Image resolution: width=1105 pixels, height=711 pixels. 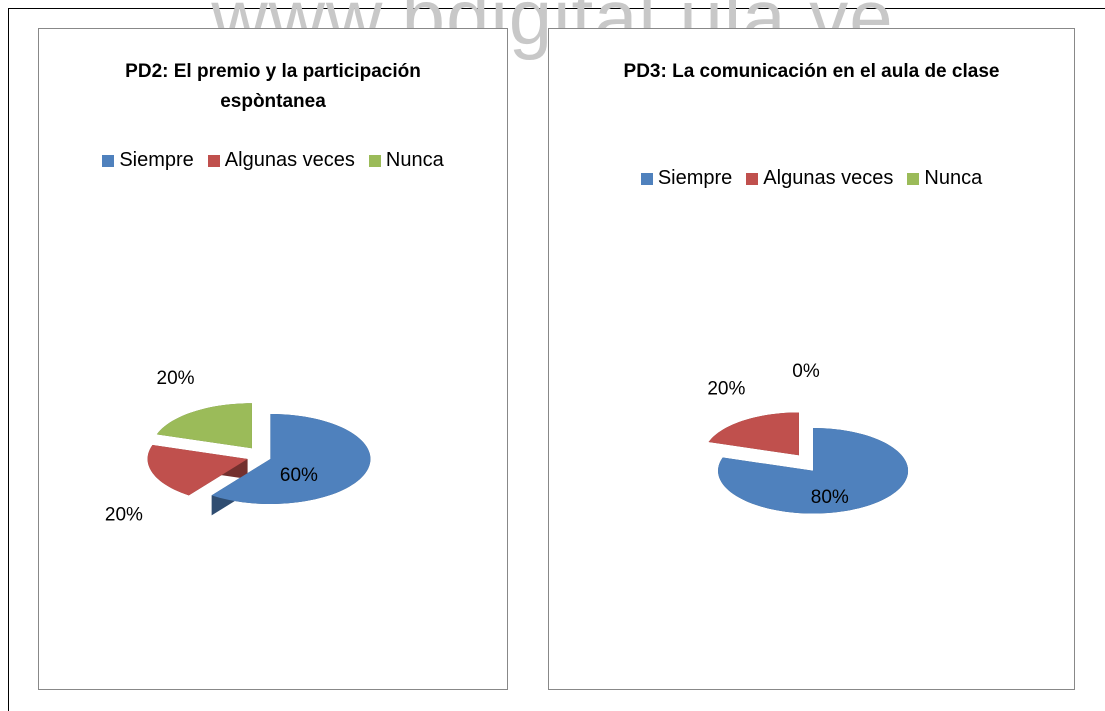 I want to click on data-label: 0%, so click(x=806, y=371).